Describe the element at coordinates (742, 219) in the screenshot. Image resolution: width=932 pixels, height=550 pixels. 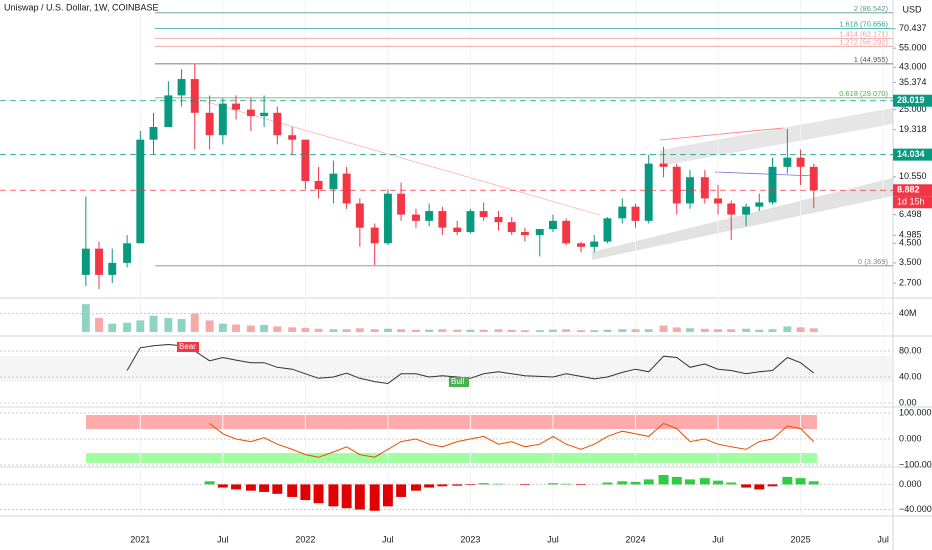
I see `channel` at that location.